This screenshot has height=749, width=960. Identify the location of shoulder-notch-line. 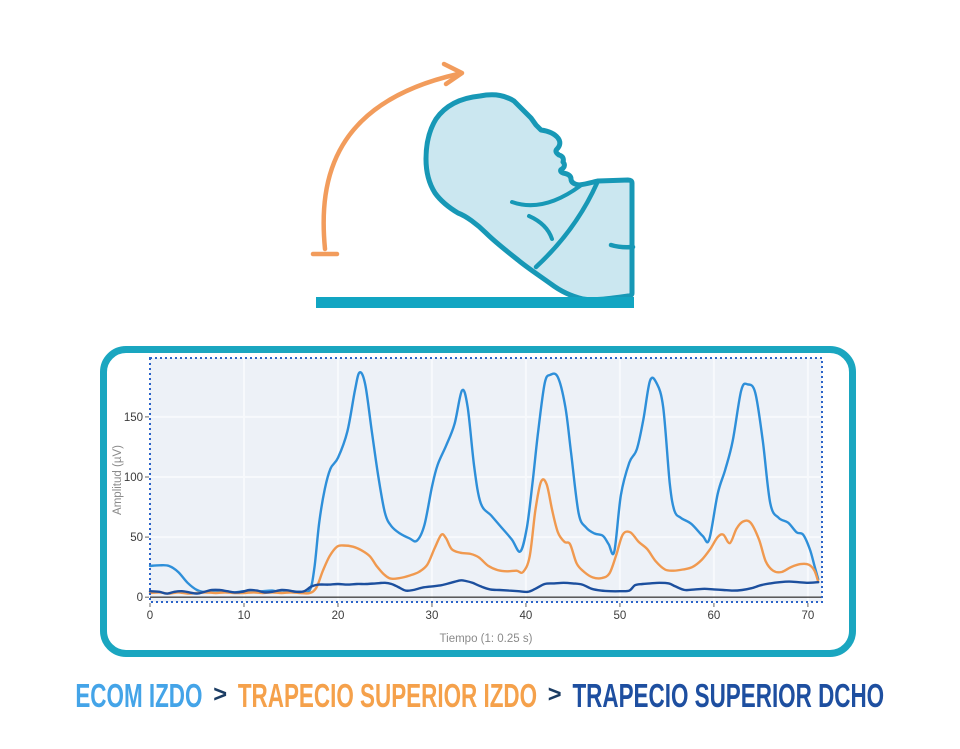
(622, 246).